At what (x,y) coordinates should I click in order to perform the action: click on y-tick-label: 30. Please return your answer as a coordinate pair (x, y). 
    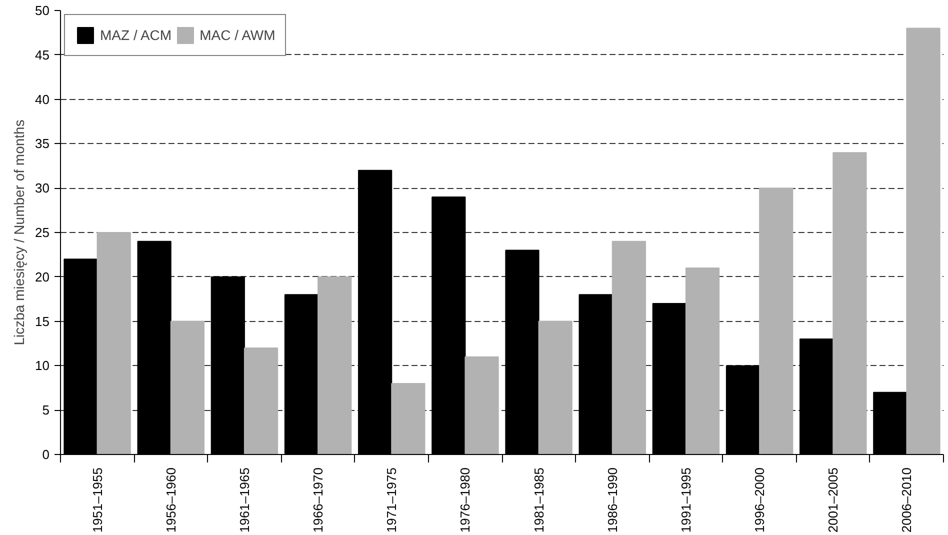
    Looking at the image, I should click on (42, 188).